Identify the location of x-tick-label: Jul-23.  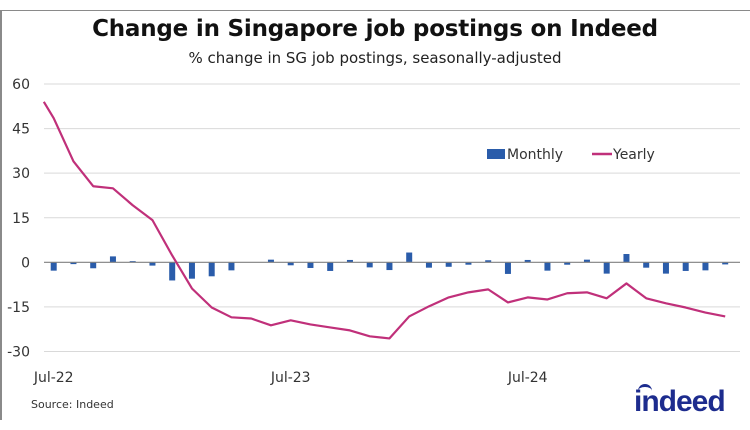
(290, 378).